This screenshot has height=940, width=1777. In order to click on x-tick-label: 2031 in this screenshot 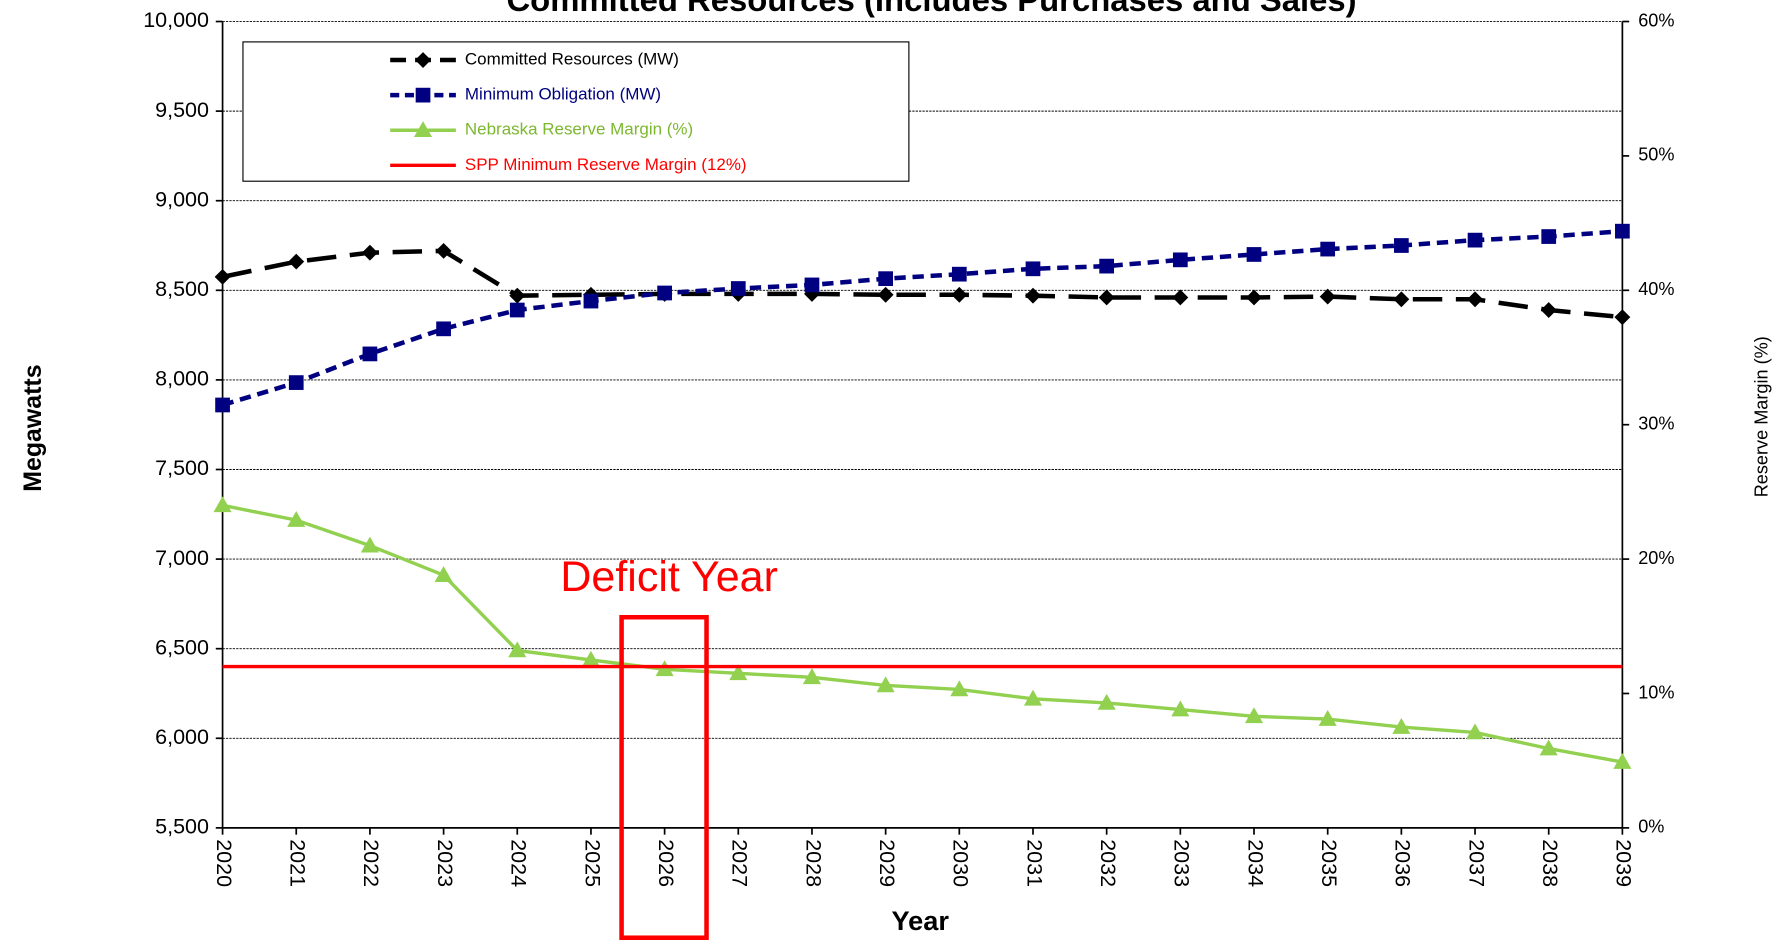, I will do `click(1034, 863)`.